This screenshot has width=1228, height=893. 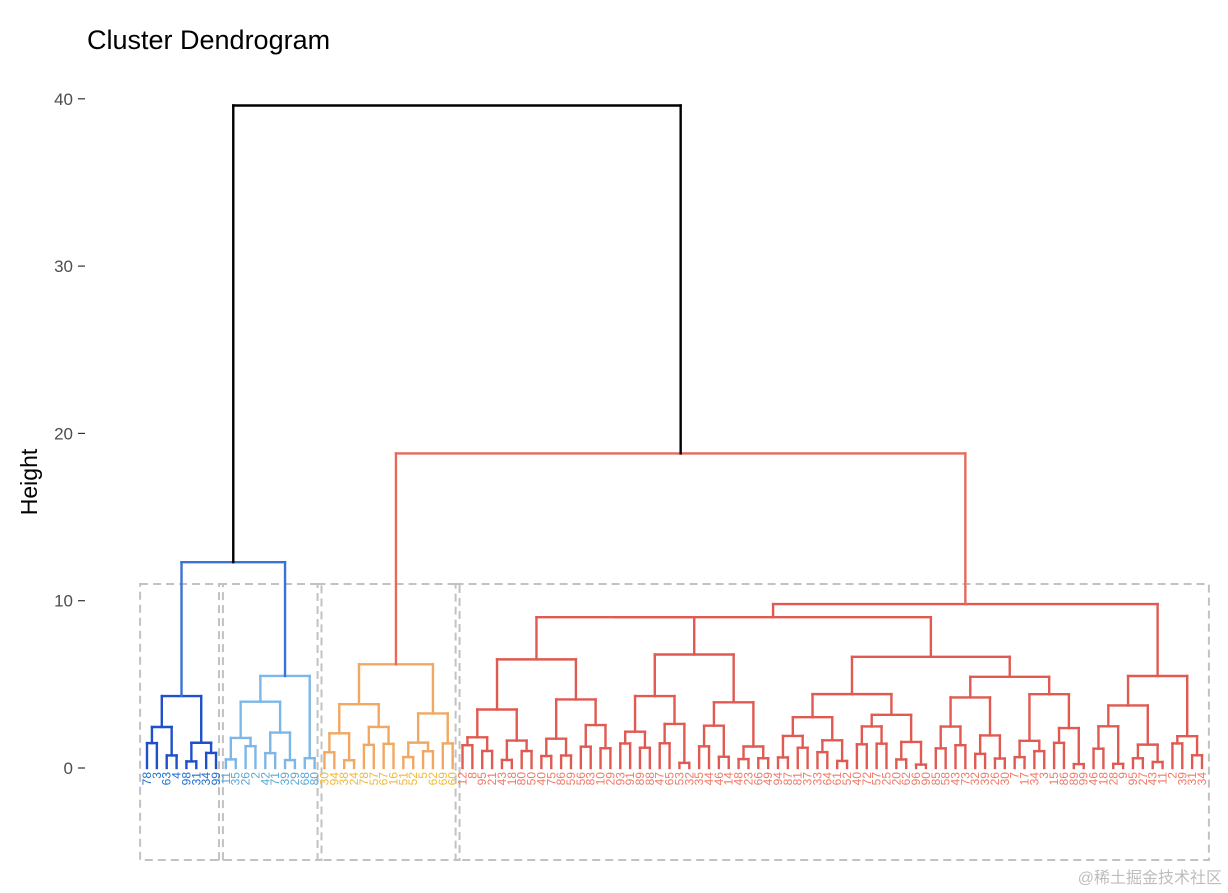 What do you see at coordinates (63, 601) in the screenshot?
I see `y-tick-label: 10` at bounding box center [63, 601].